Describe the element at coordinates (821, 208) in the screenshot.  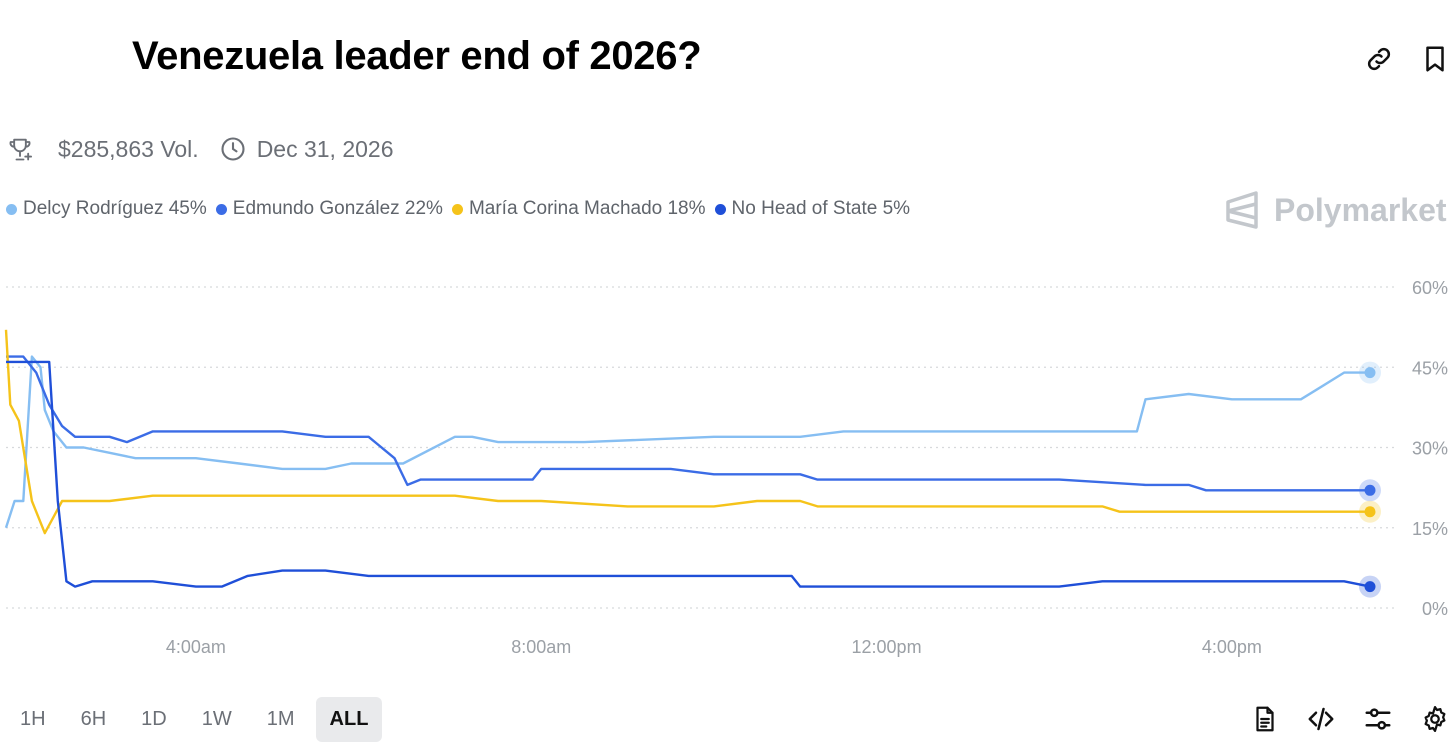
I see `legend-label: No Head of State 5%` at that location.